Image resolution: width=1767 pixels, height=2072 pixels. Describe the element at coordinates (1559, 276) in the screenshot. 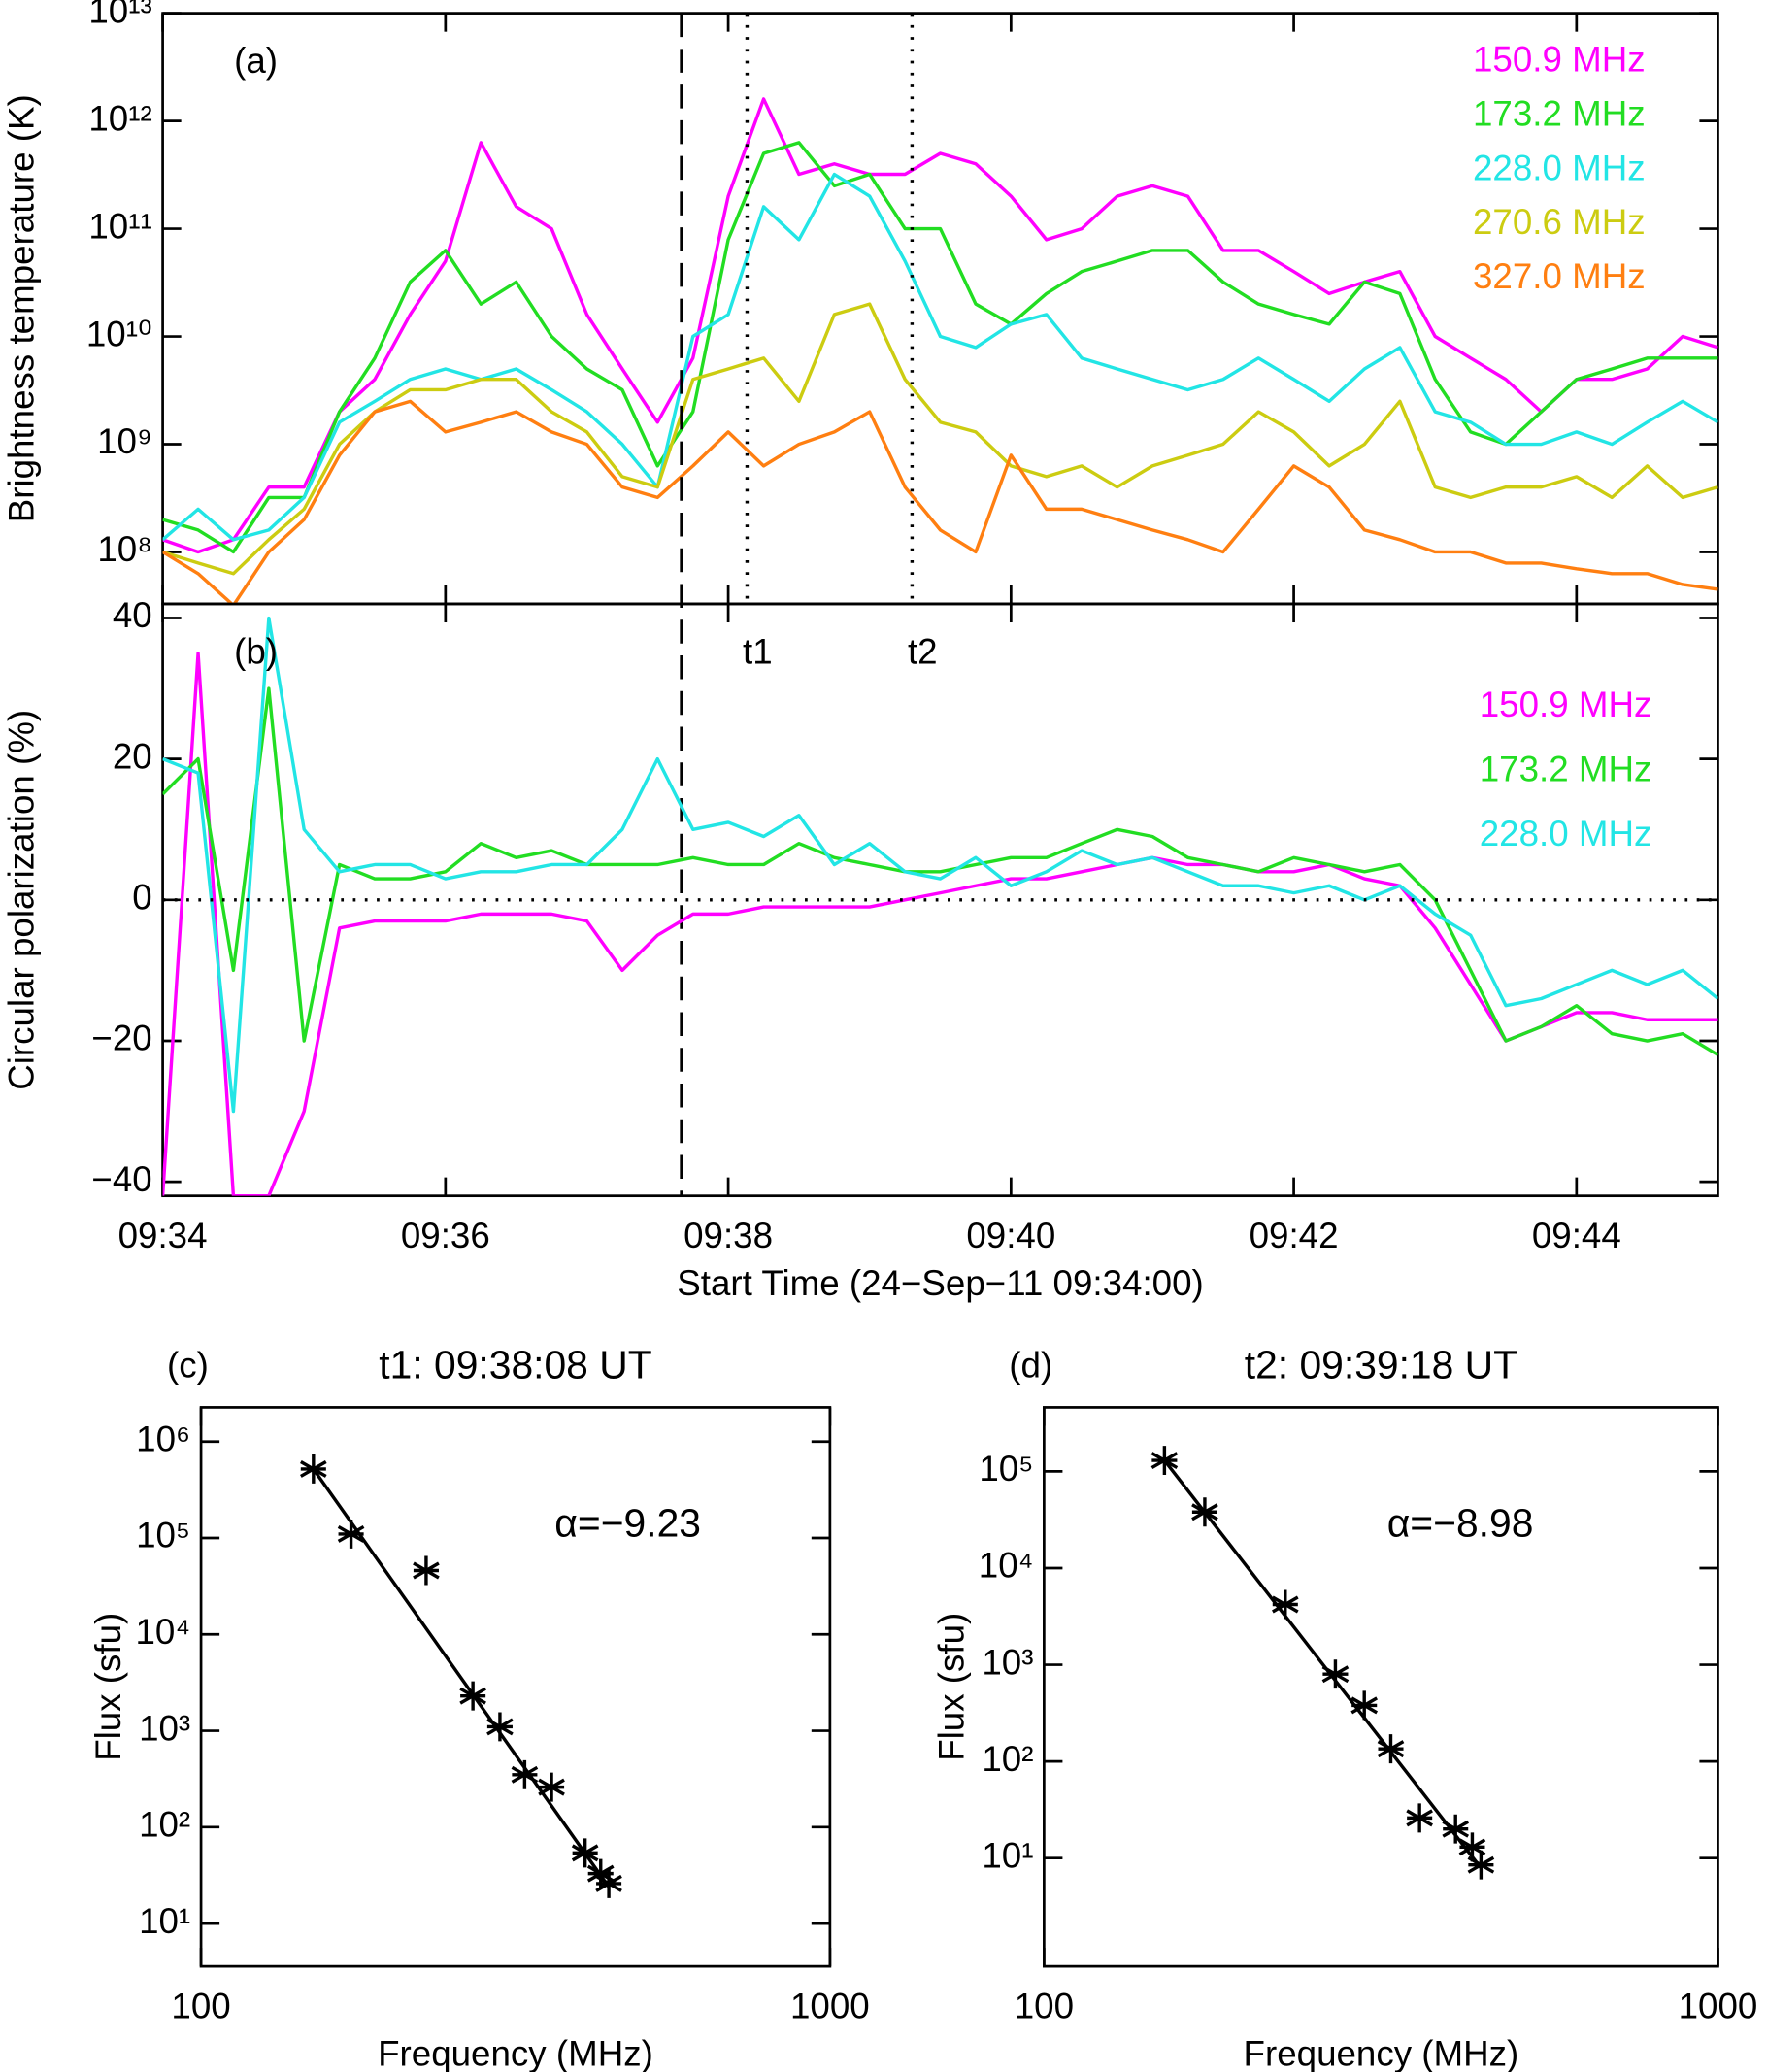

I see `legend-entry: 327.0 MHz` at that location.